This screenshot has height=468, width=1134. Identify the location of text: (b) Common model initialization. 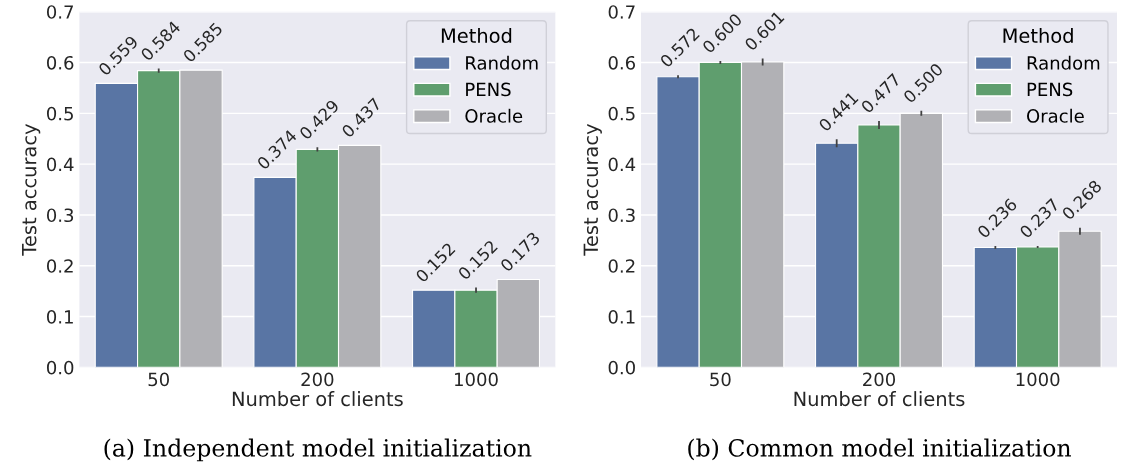
(879, 449).